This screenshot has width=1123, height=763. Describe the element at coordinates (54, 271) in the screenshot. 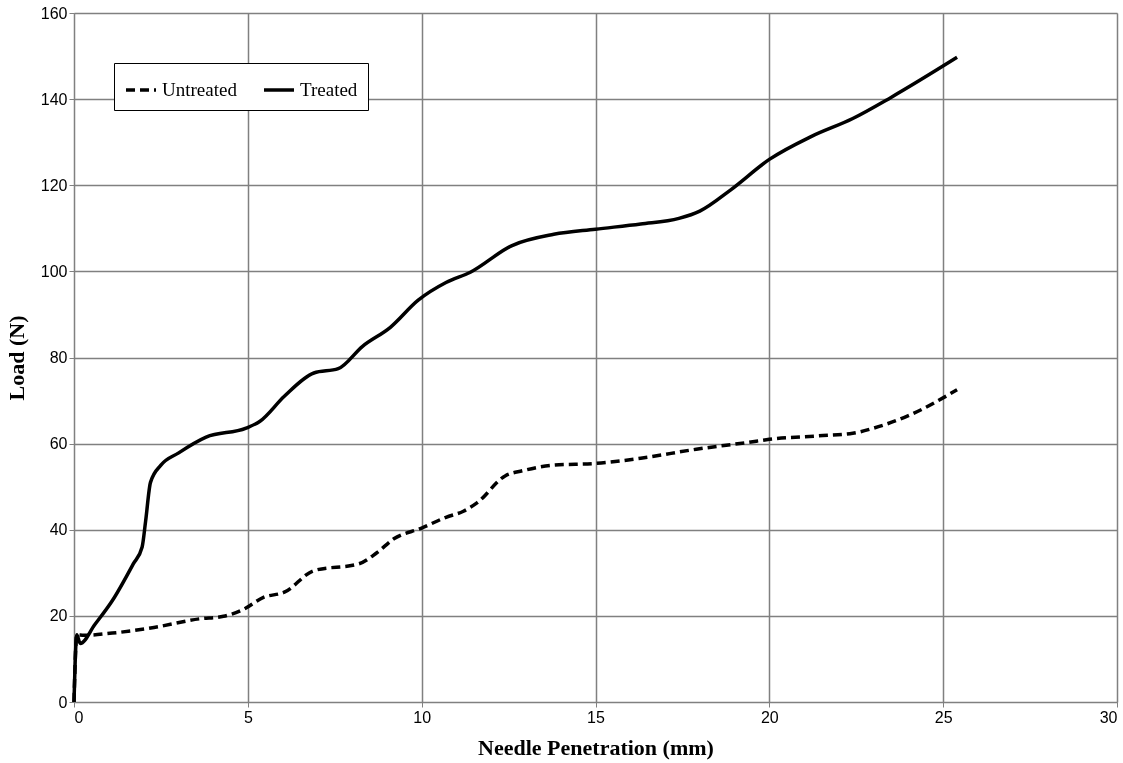

I see `y-tick-label: 100` at that location.